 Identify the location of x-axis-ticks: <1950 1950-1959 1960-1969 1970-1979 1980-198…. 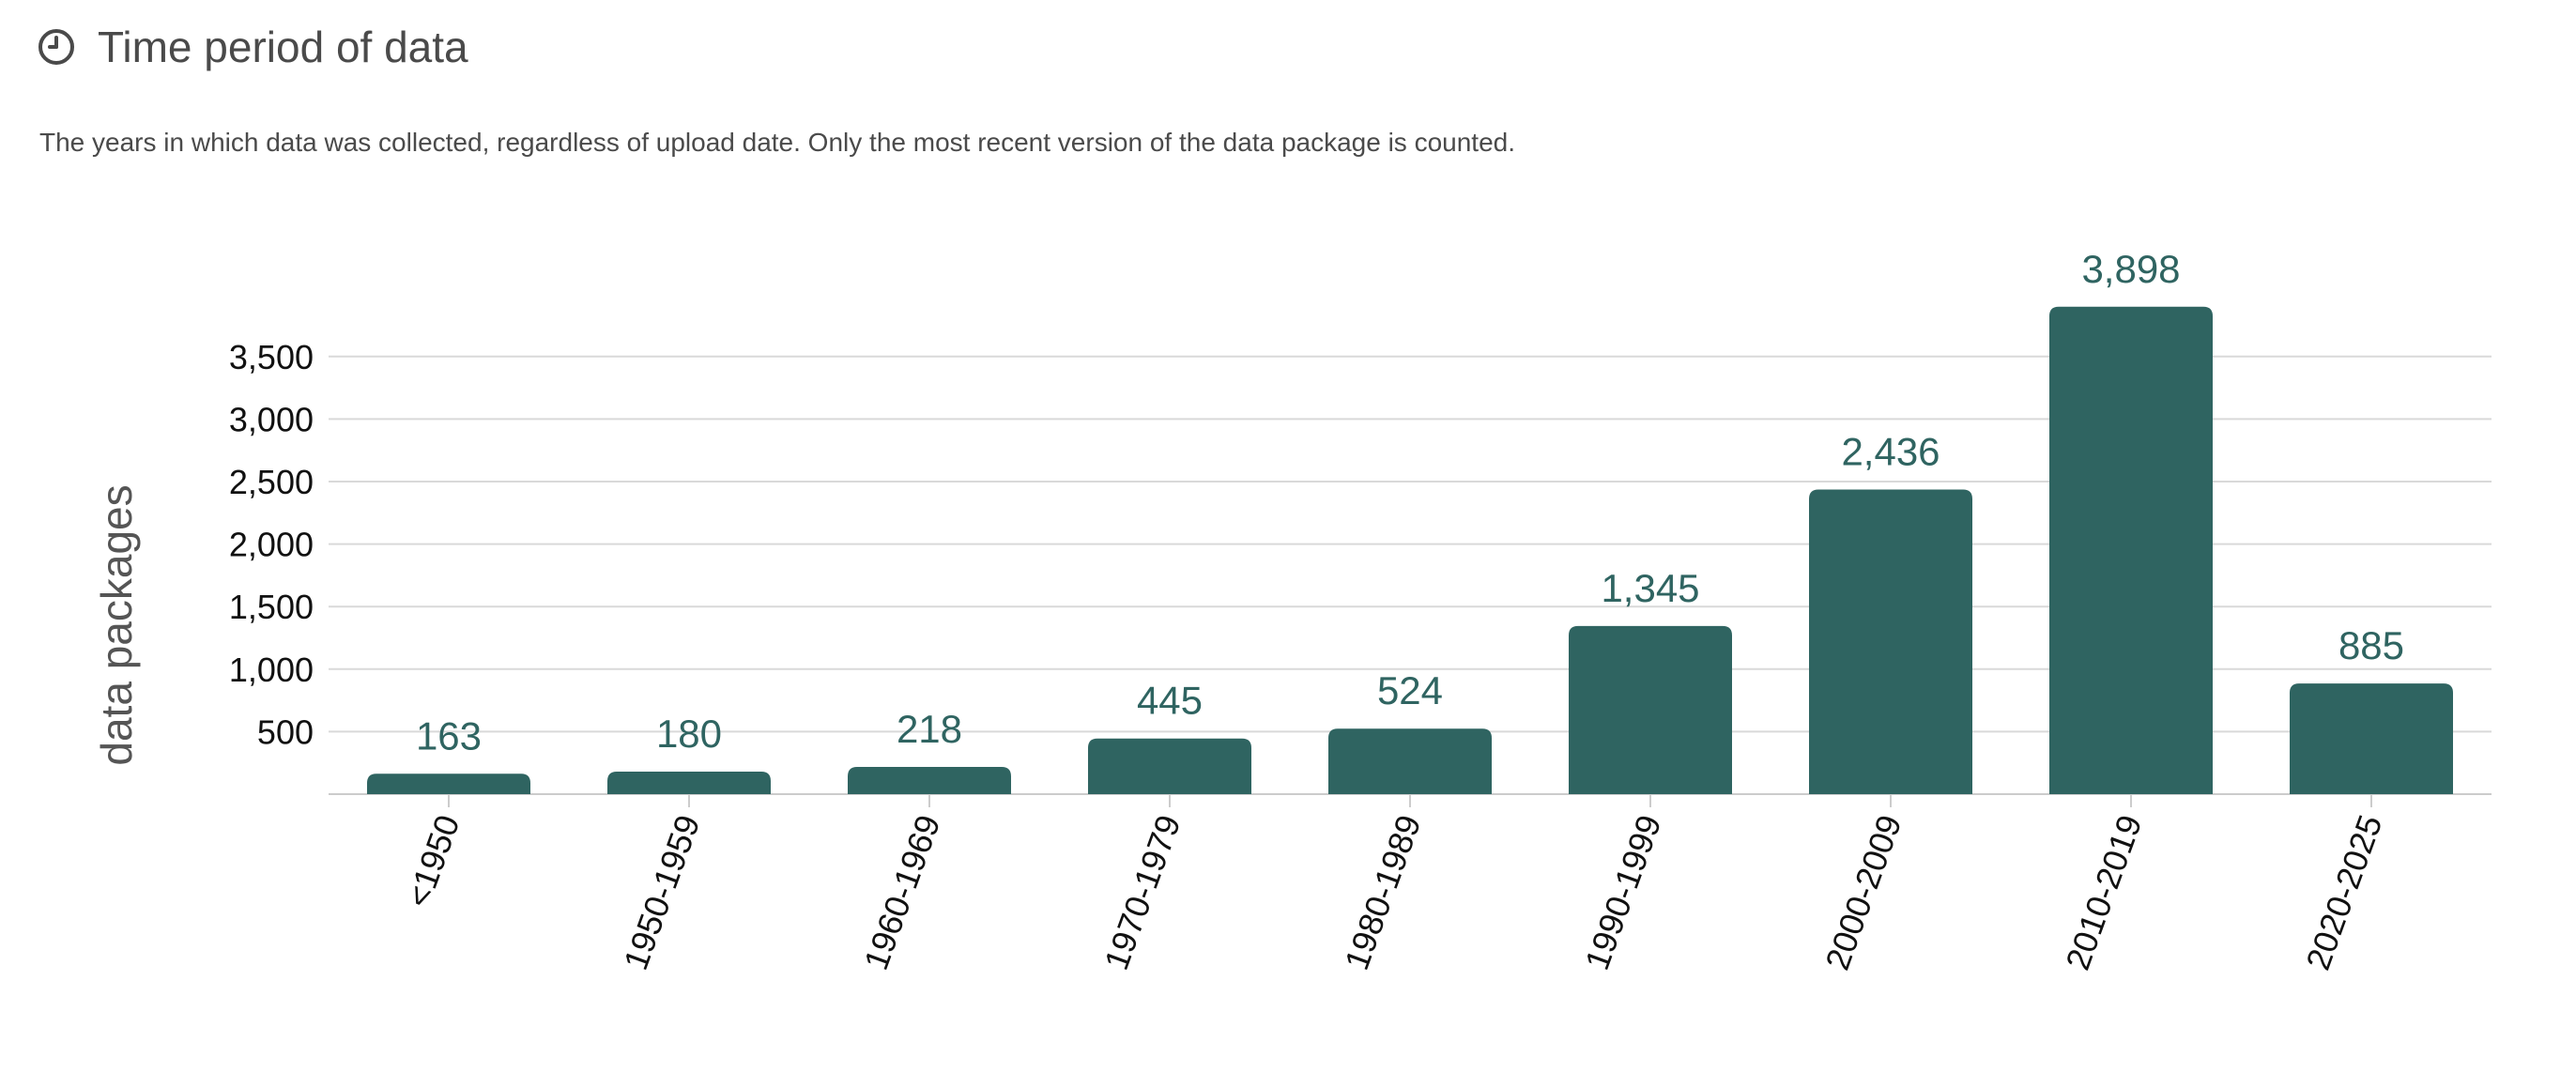
(1394, 884).